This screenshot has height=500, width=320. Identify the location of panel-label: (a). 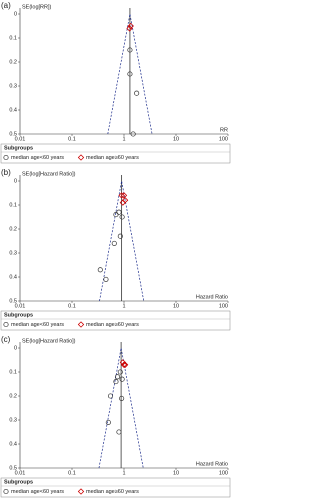
(6, 5).